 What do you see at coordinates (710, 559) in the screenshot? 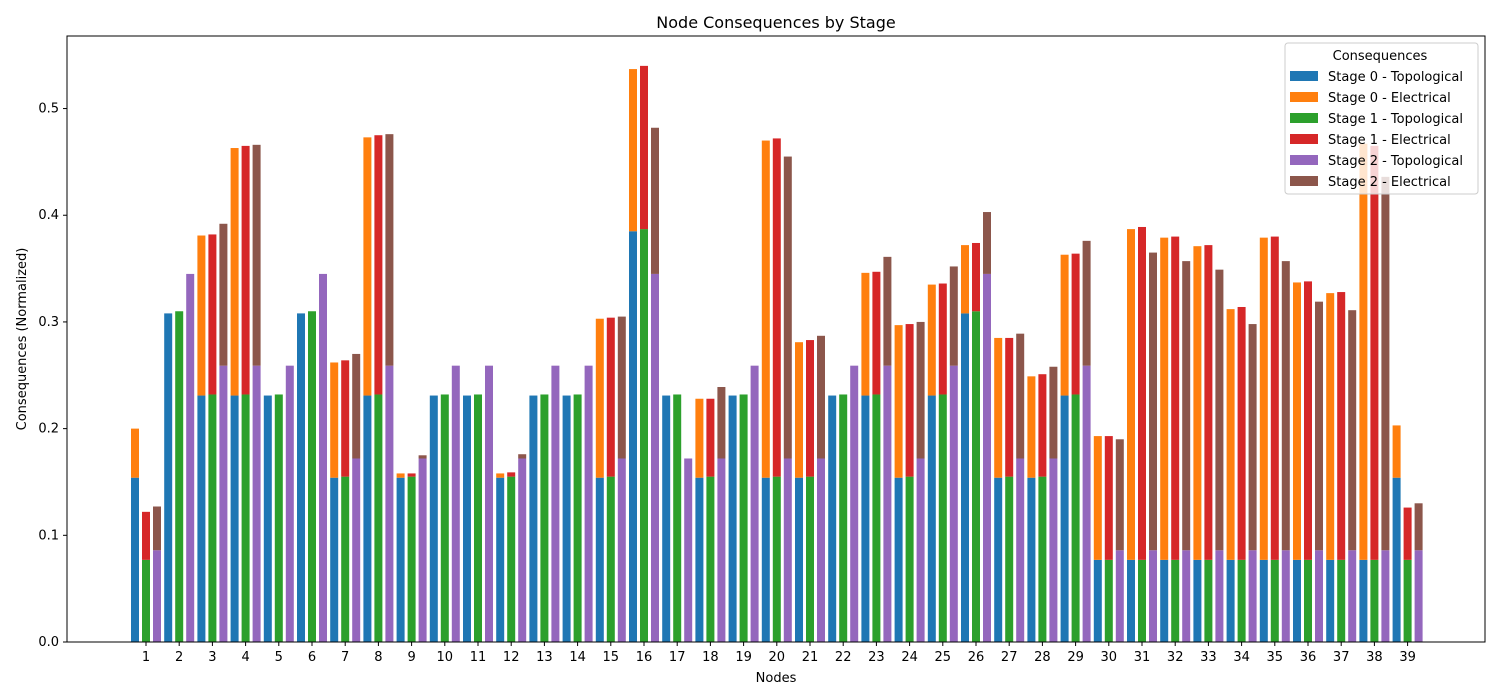
I see `bar-stage1-topological-node18` at bounding box center [710, 559].